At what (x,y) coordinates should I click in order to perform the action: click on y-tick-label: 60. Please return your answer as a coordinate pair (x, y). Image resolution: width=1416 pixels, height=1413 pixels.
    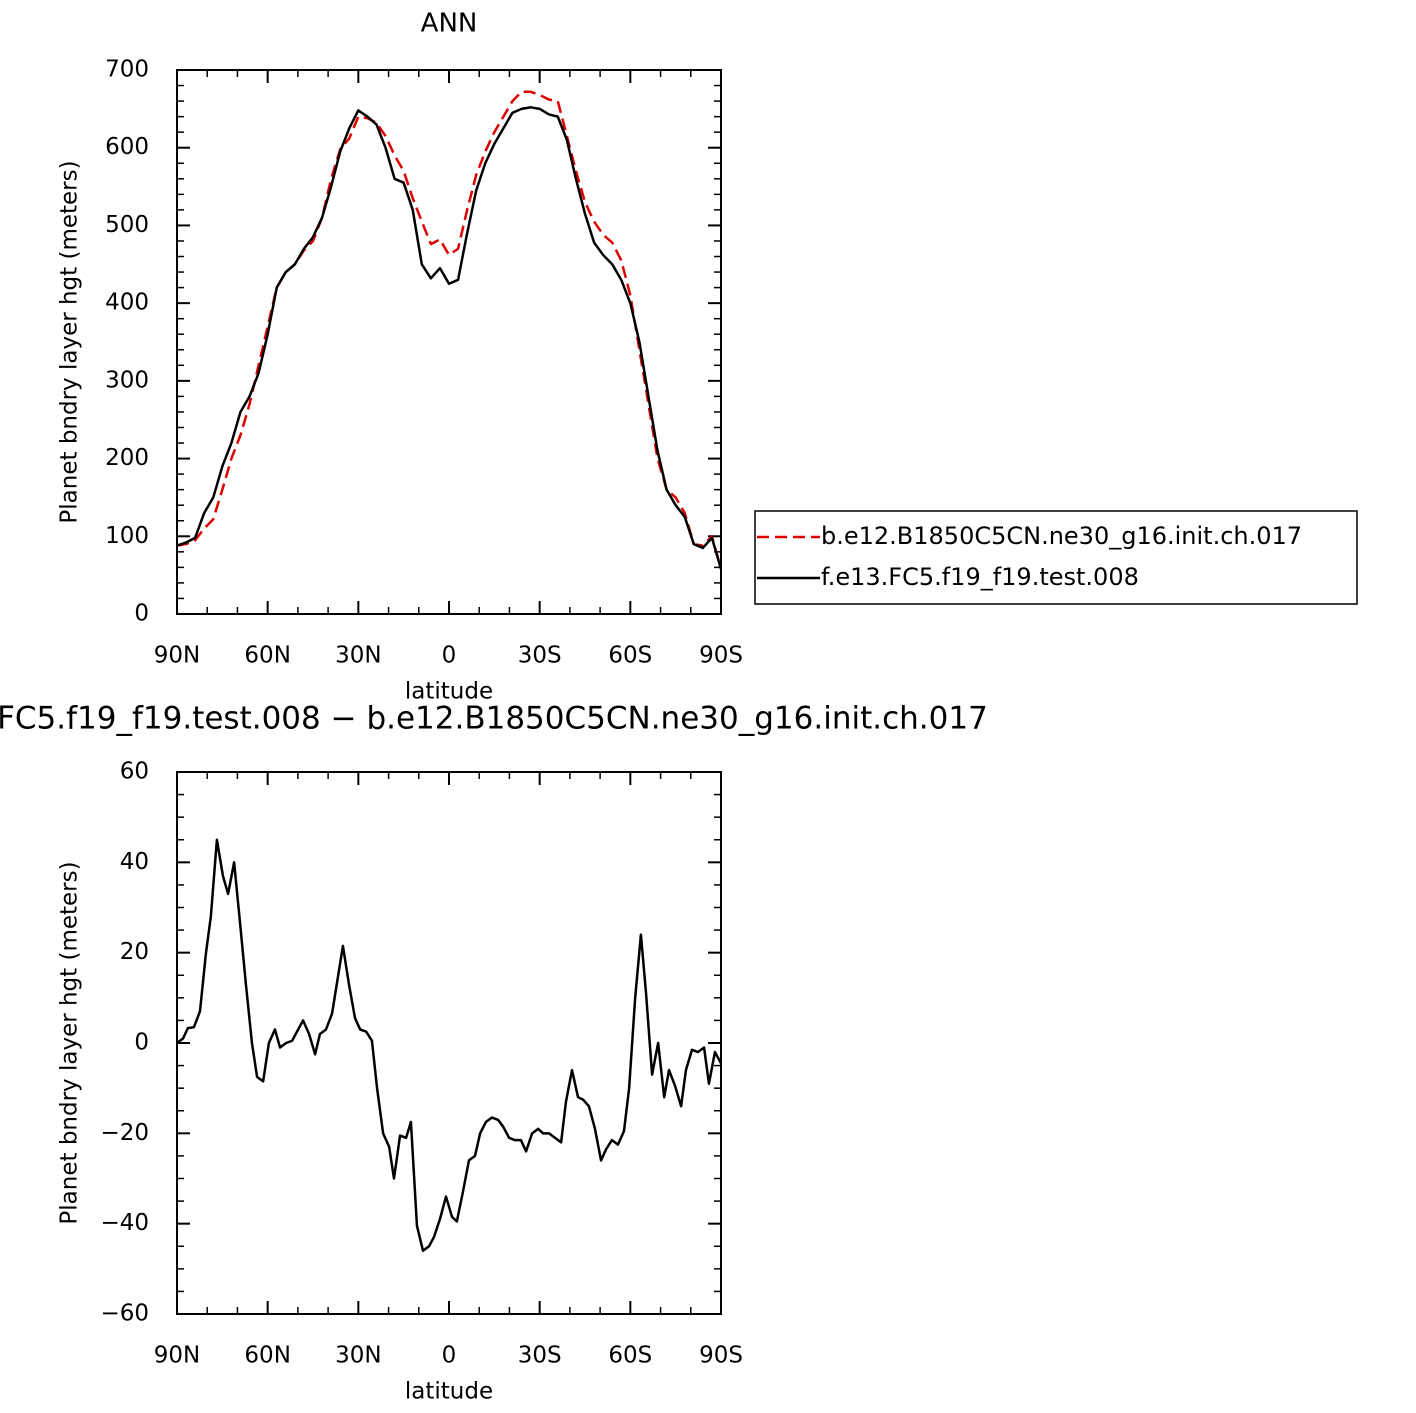
    Looking at the image, I should click on (134, 772).